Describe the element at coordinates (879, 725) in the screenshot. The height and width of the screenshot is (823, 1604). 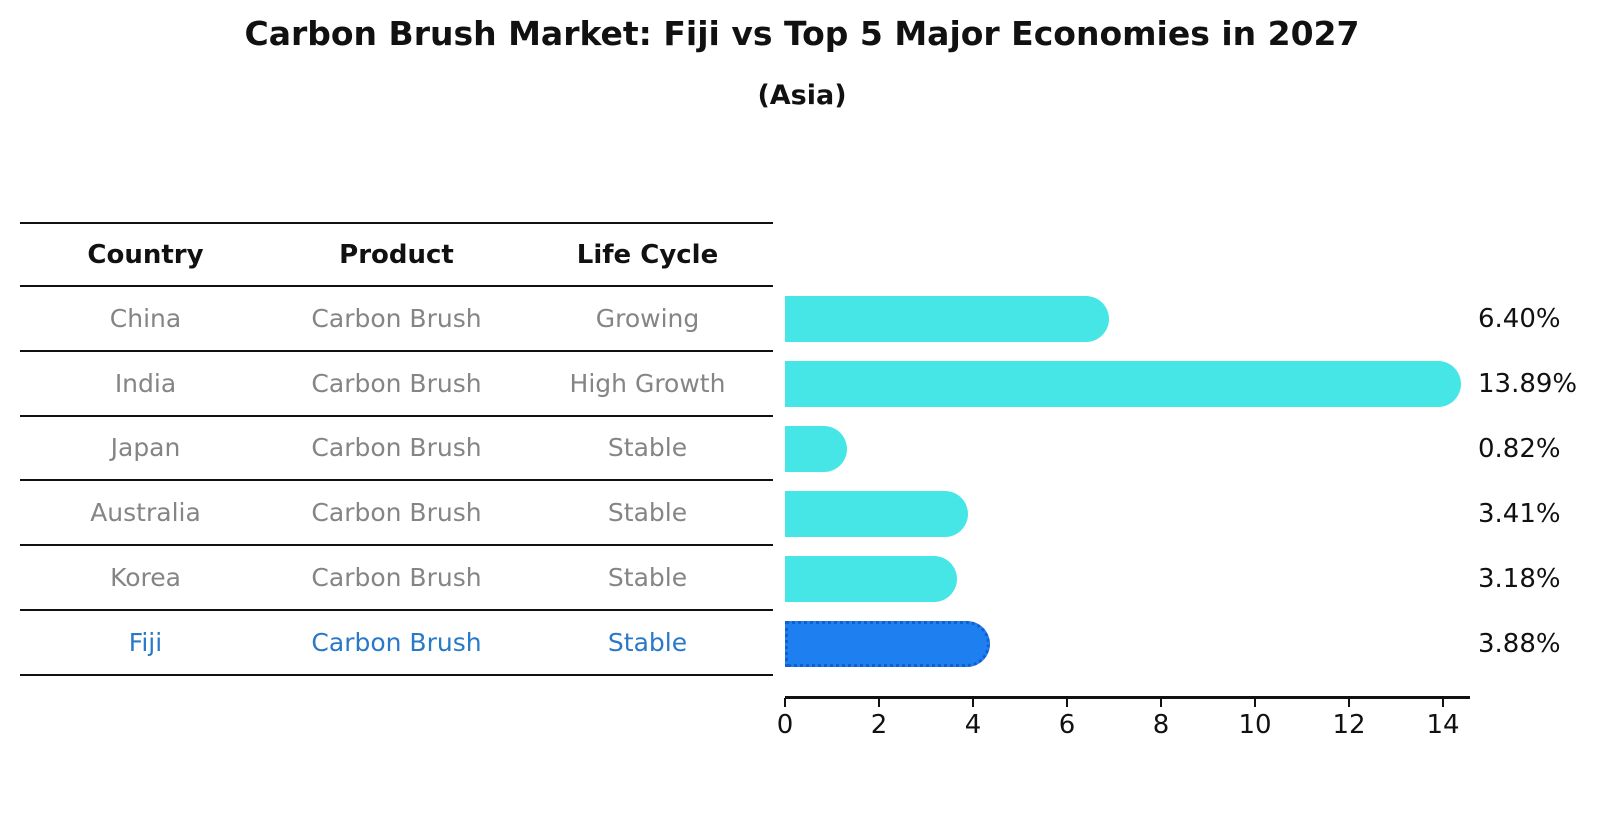
I see `x-axis-tick-label: 2` at that location.